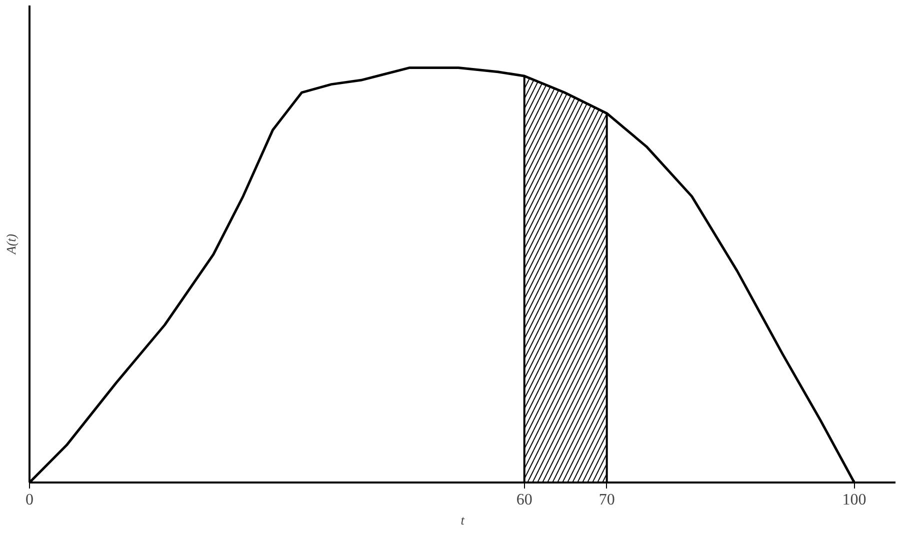 This screenshot has width=904, height=534. I want to click on x-tick-label: 70, so click(606, 500).